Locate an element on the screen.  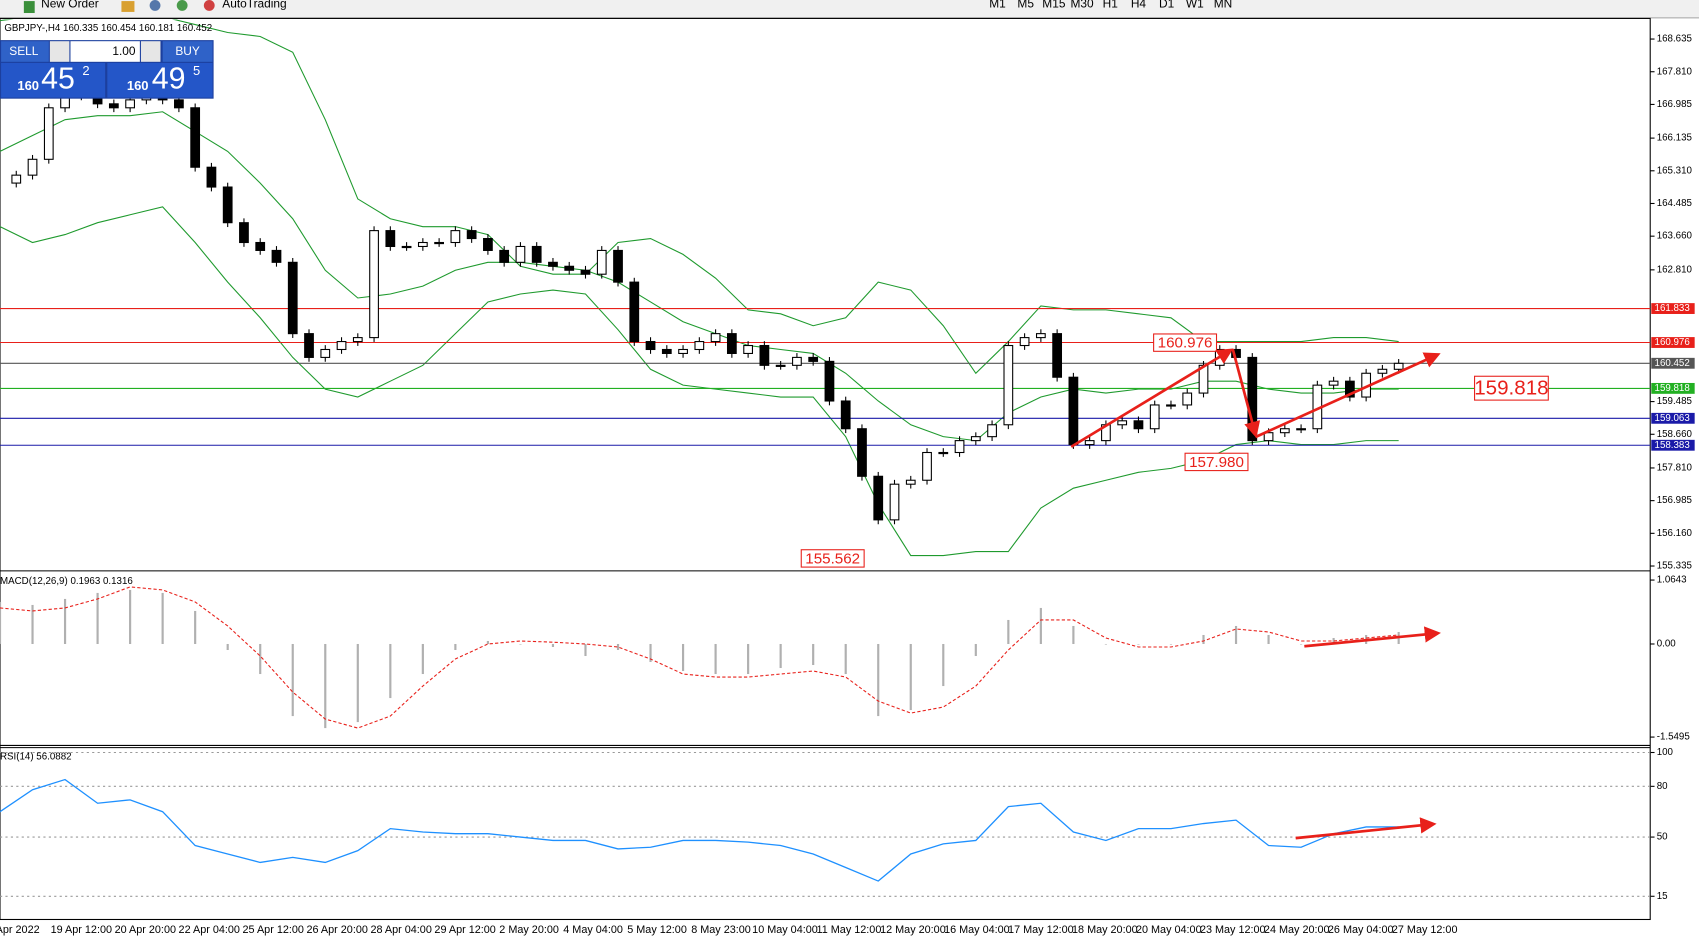
sell-label: SELL is located at coordinates (24, 51).